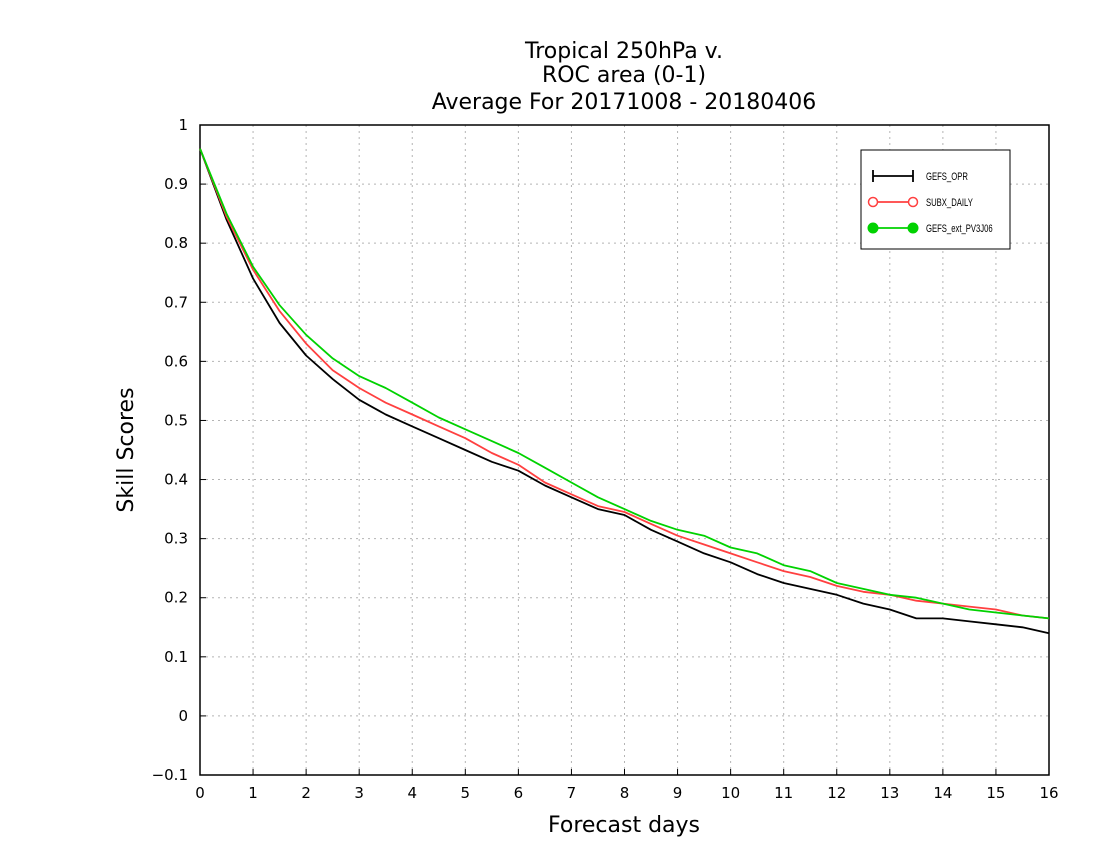 The height and width of the screenshot is (850, 1100). Describe the element at coordinates (183, 716) in the screenshot. I see `y-tick-label: 0` at that location.